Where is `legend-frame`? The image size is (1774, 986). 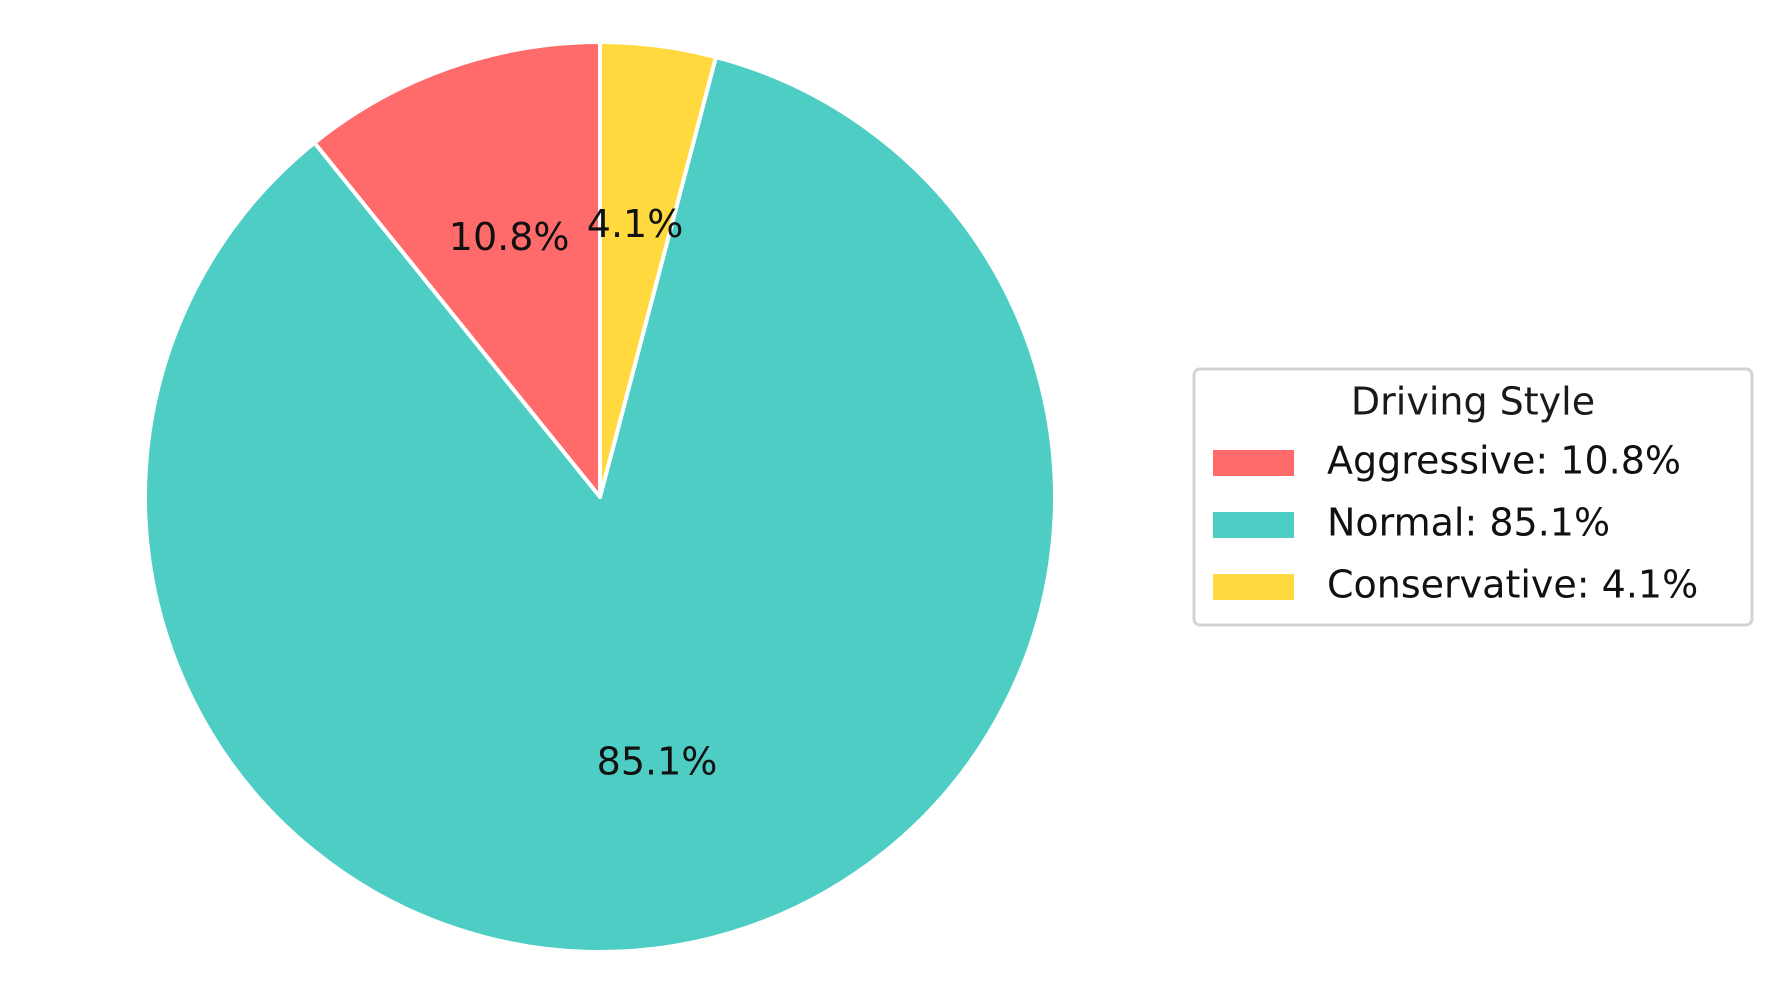 legend-frame is located at coordinates (1473, 497).